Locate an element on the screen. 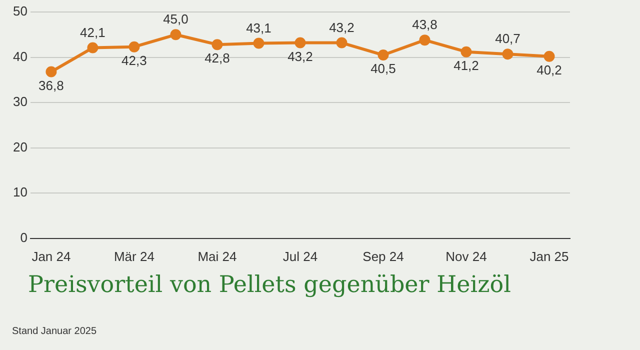 This screenshot has height=350, width=640. x-tick-label: Jan 25 is located at coordinates (549, 256).